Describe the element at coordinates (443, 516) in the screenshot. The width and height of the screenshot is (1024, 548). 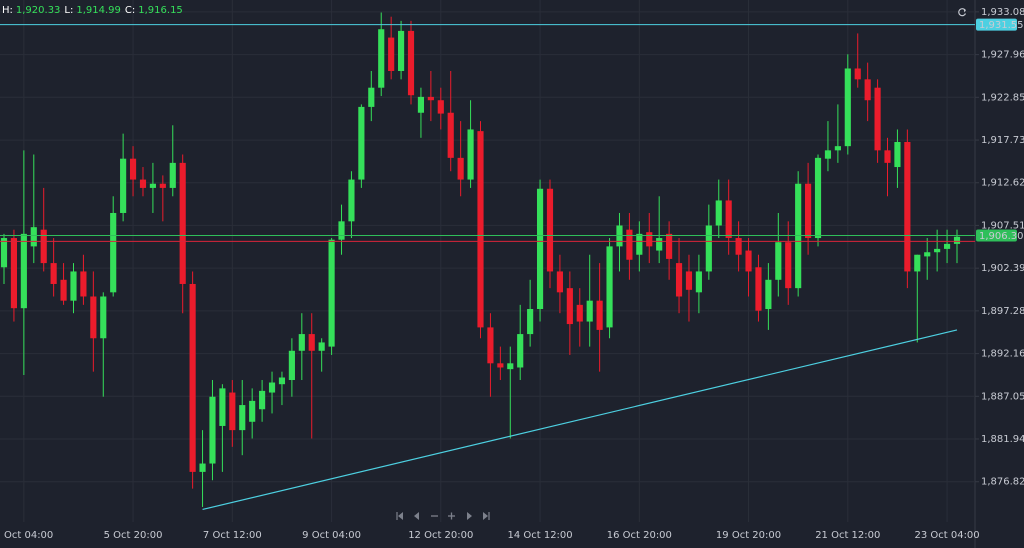
I see `navigation` at that location.